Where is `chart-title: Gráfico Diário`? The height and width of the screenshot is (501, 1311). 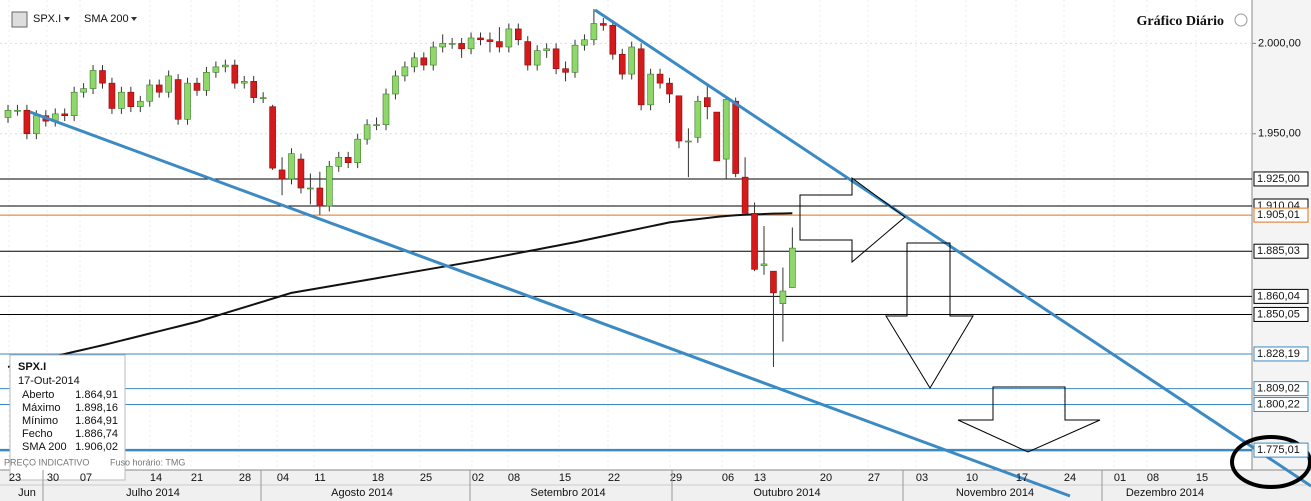
chart-title: Gráfico Diário is located at coordinates (1180, 21).